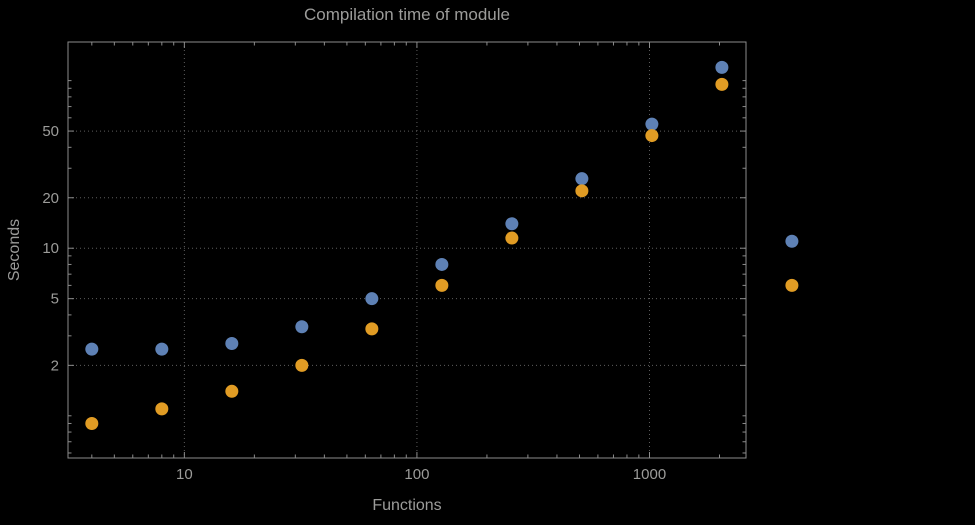 This screenshot has width=975, height=525. I want to click on y-tick-label: 50, so click(50, 131).